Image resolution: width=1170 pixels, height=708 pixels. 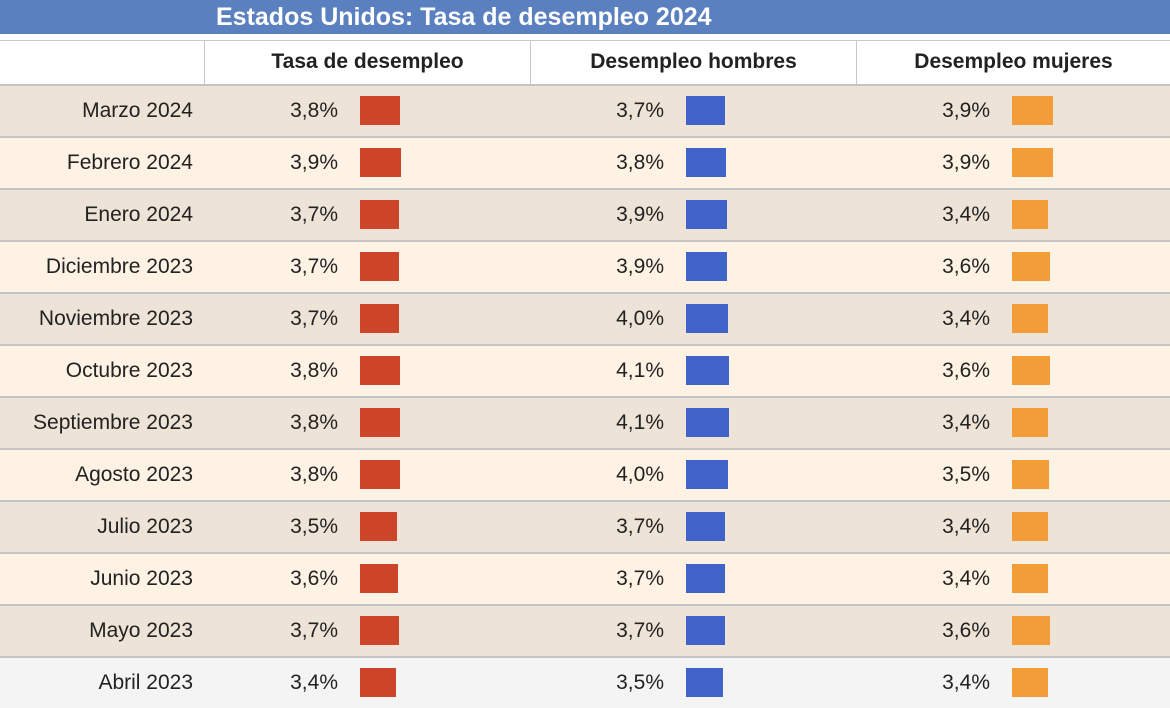 I want to click on title-bar: Estados Unidos: Tasa de desempleo 2024, so click(x=585, y=17).